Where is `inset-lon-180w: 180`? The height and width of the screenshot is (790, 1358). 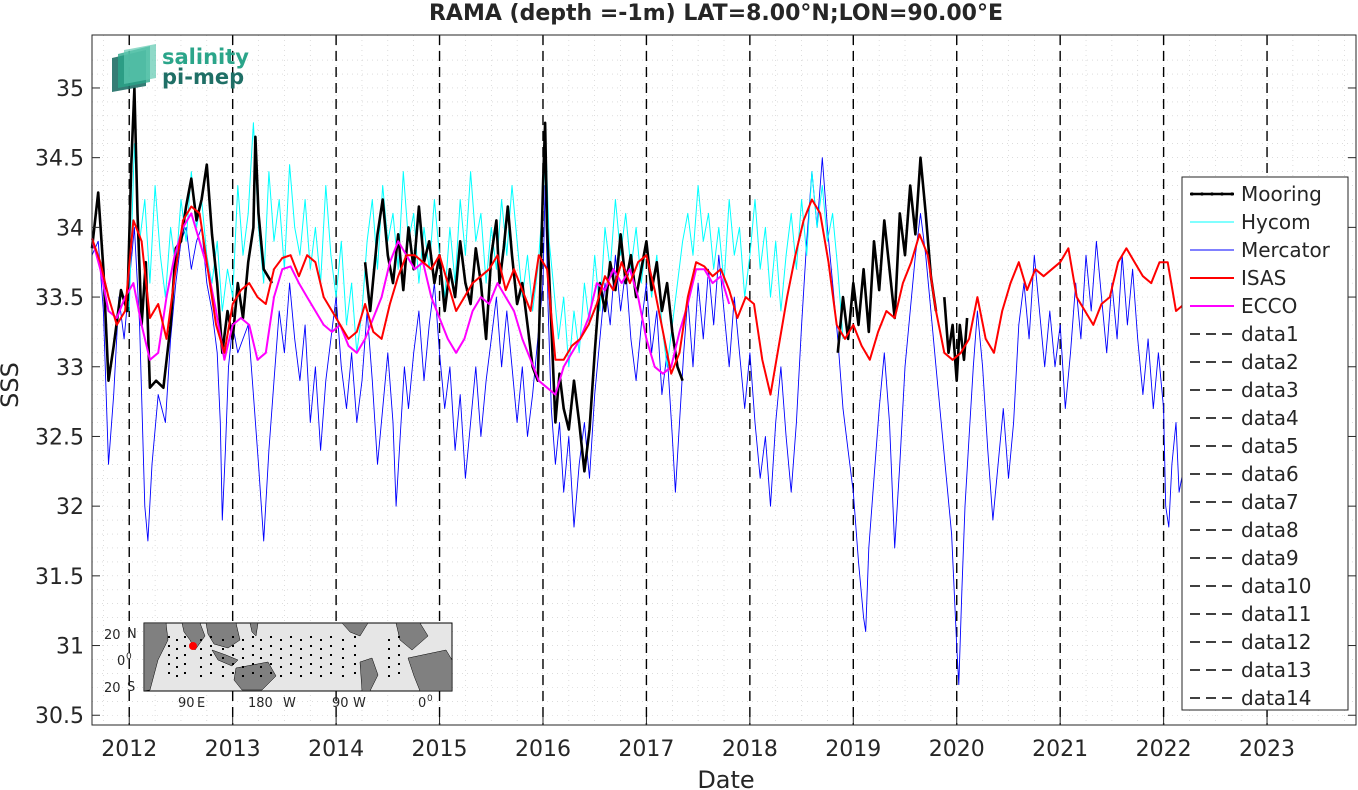
inset-lon-180w: 180 is located at coordinates (260, 703).